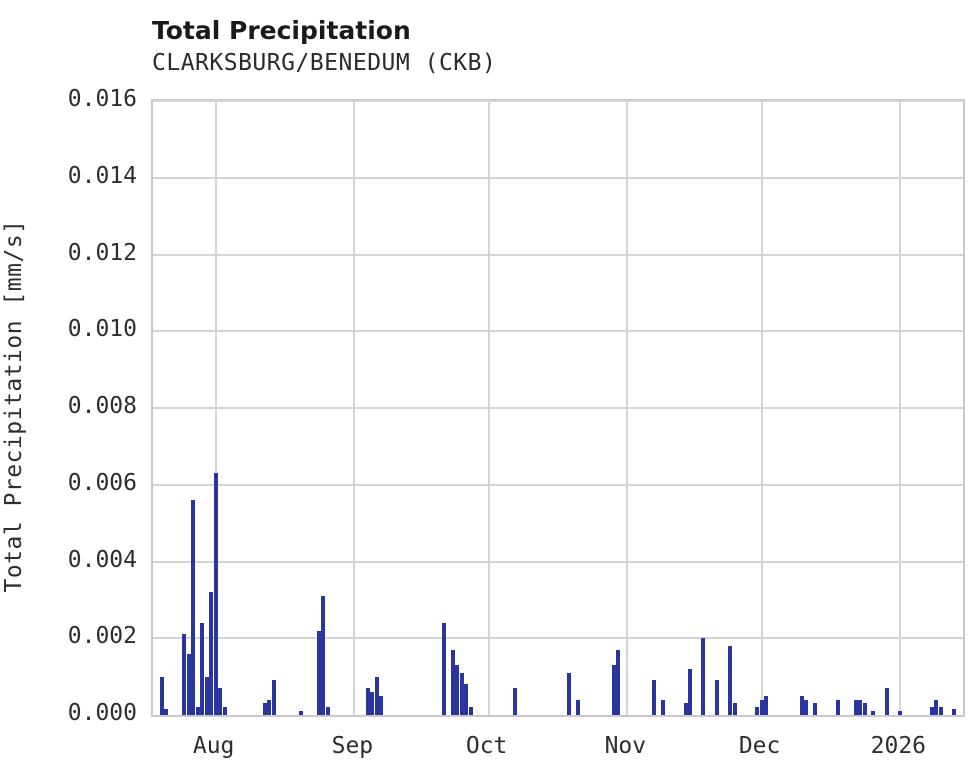 This screenshot has height=780, width=980. I want to click on chart-title: Total Precipitation, so click(281, 30).